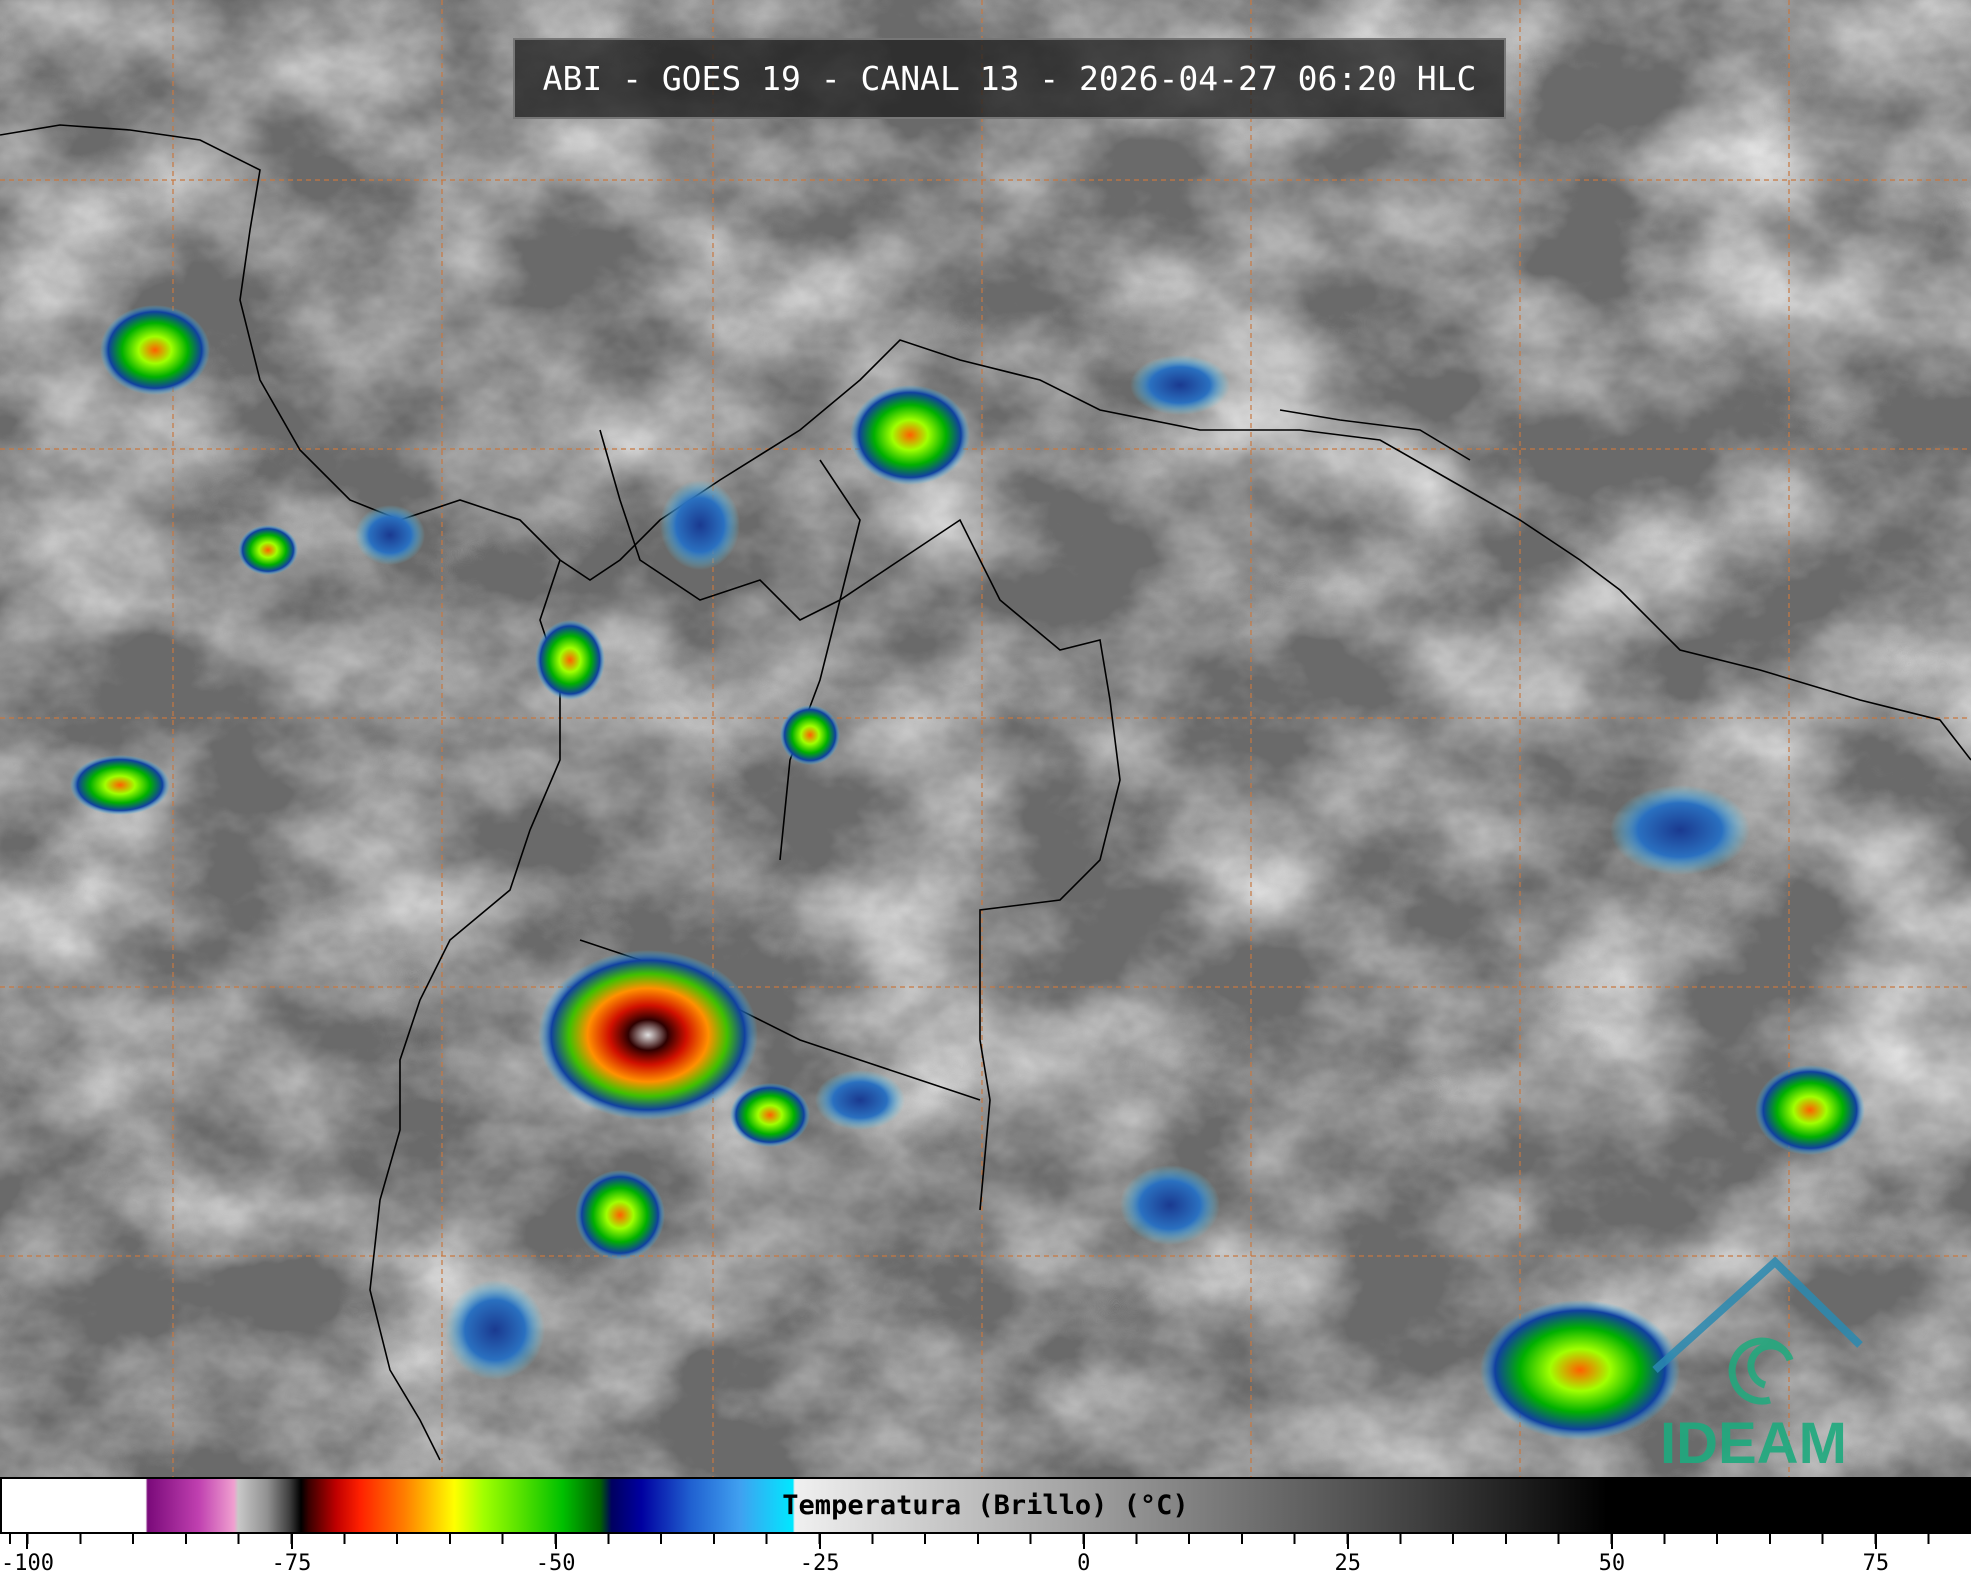  Describe the element at coordinates (555, 1563) in the screenshot. I see `tick-label: -50` at that location.